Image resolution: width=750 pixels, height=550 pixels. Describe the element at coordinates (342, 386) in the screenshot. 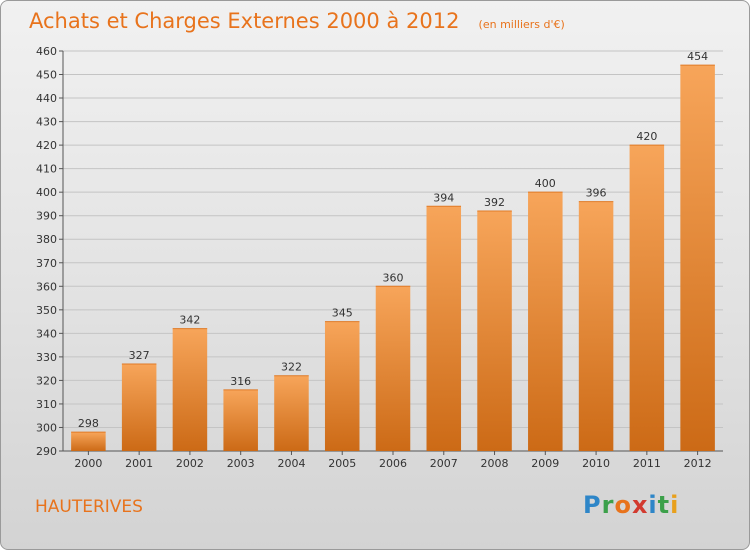

I see `bar-2005` at that location.